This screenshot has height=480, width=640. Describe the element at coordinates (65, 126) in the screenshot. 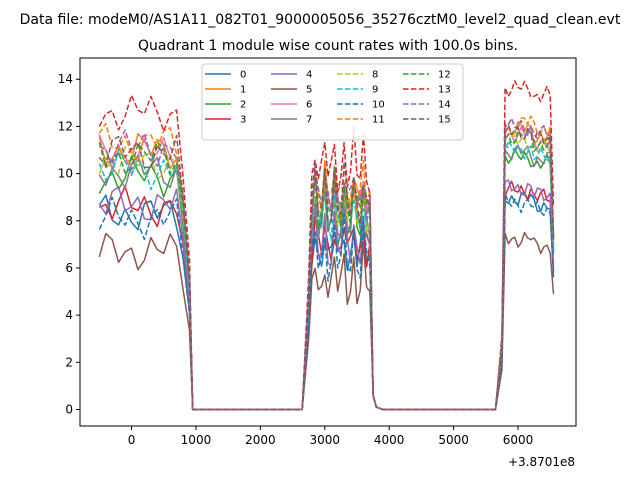

I see `y-tick-label: 12` at that location.